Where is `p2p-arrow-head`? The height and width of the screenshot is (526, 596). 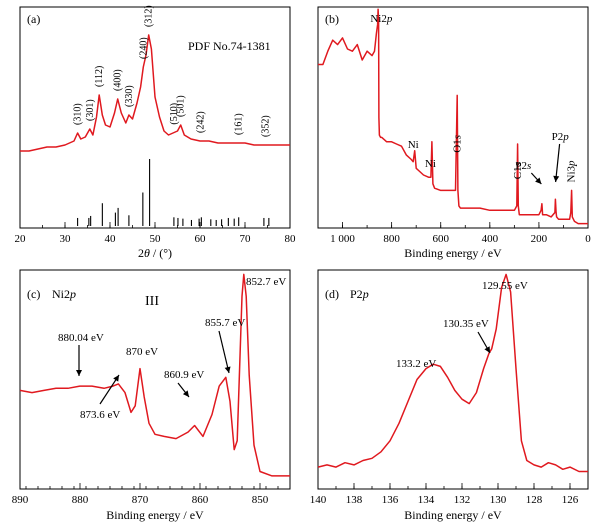
p2p-arrow-head is located at coordinates (556, 178).